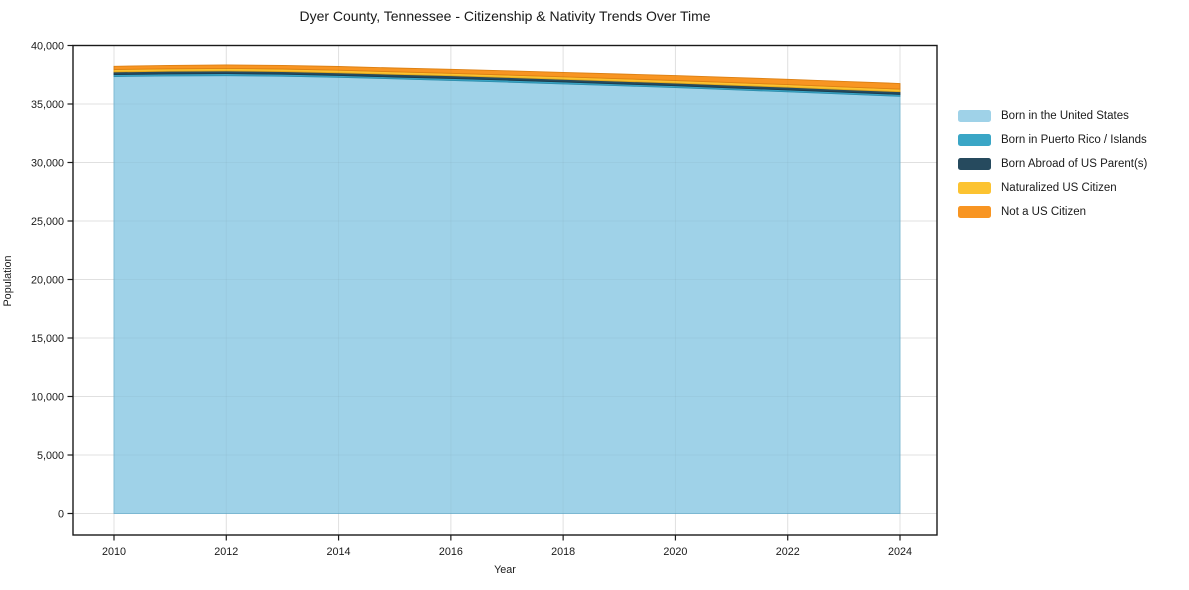 The width and height of the screenshot is (1189, 590). What do you see at coordinates (505, 570) in the screenshot?
I see `x-axis-label: Year` at bounding box center [505, 570].